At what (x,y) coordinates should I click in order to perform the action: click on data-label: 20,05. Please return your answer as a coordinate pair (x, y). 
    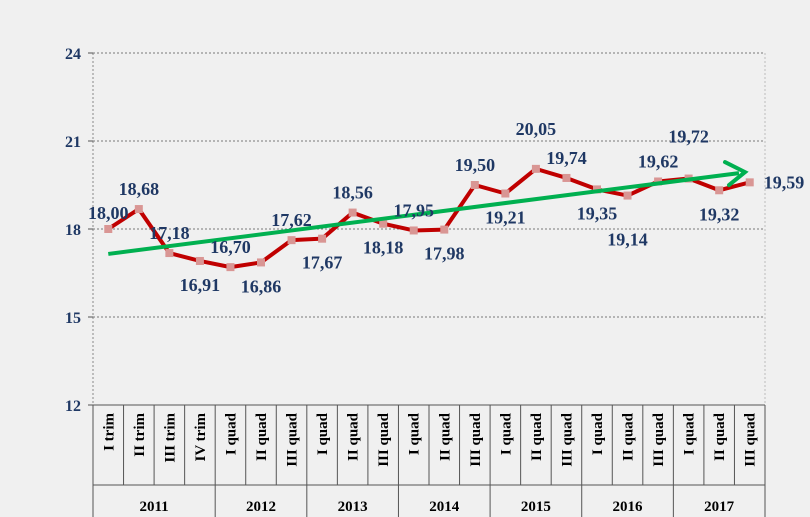
    Looking at the image, I should click on (536, 129).